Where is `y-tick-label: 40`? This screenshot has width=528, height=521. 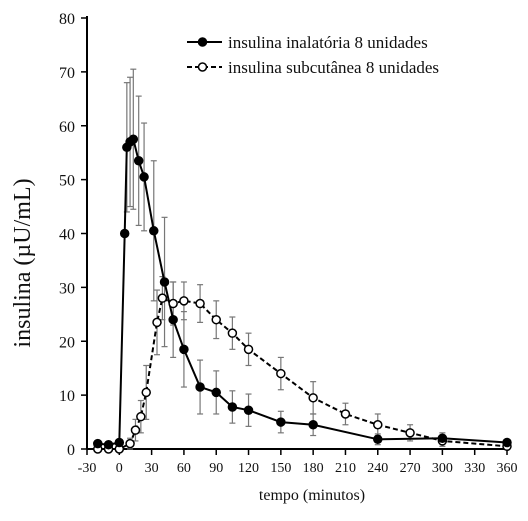
y-tick-label: 40 is located at coordinates (67, 235).